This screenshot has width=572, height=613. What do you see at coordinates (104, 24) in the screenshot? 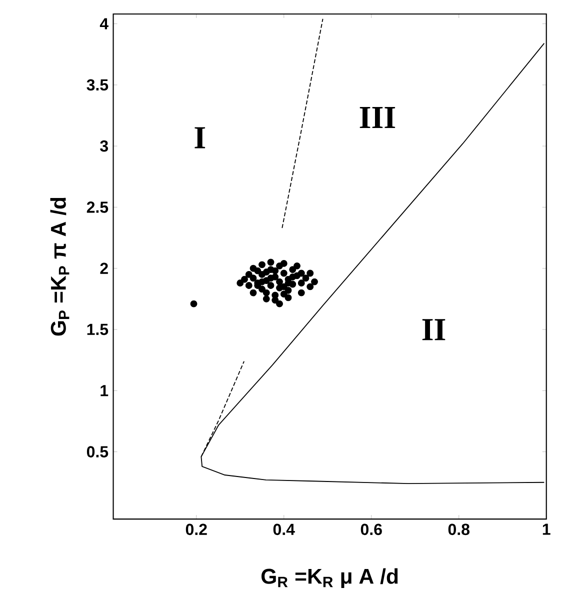
I see `y-tick-label: 4` at bounding box center [104, 24].